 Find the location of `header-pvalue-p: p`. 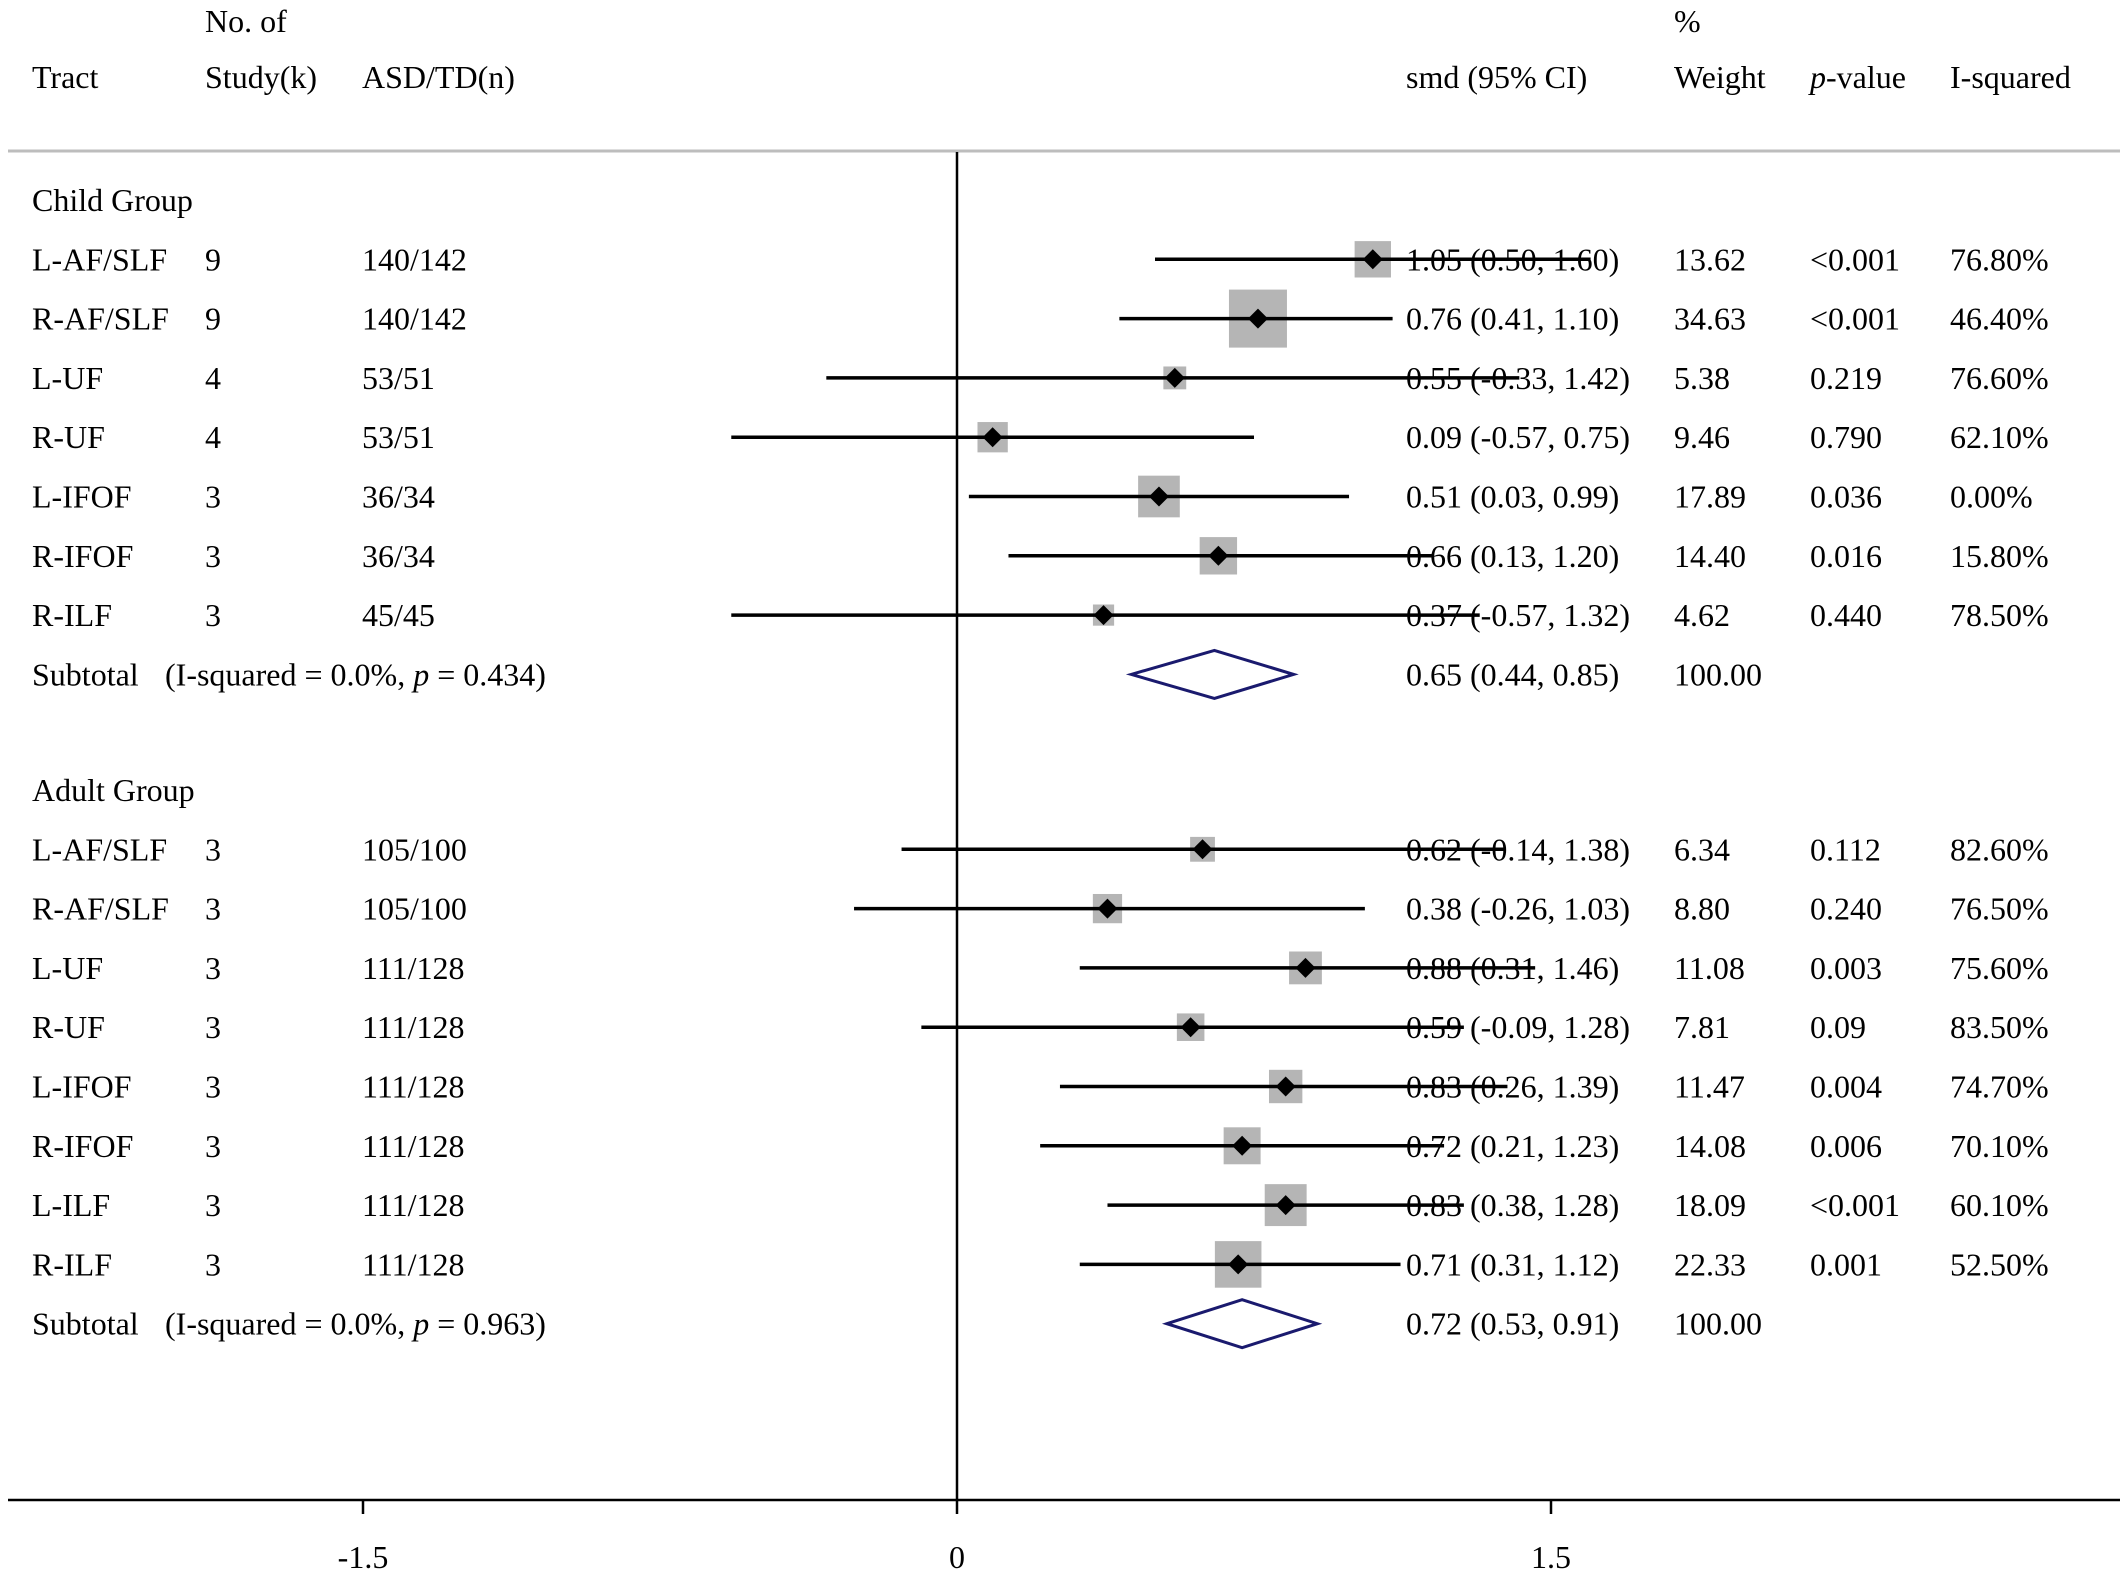

header-pvalue-p: p is located at coordinates (1817, 77).